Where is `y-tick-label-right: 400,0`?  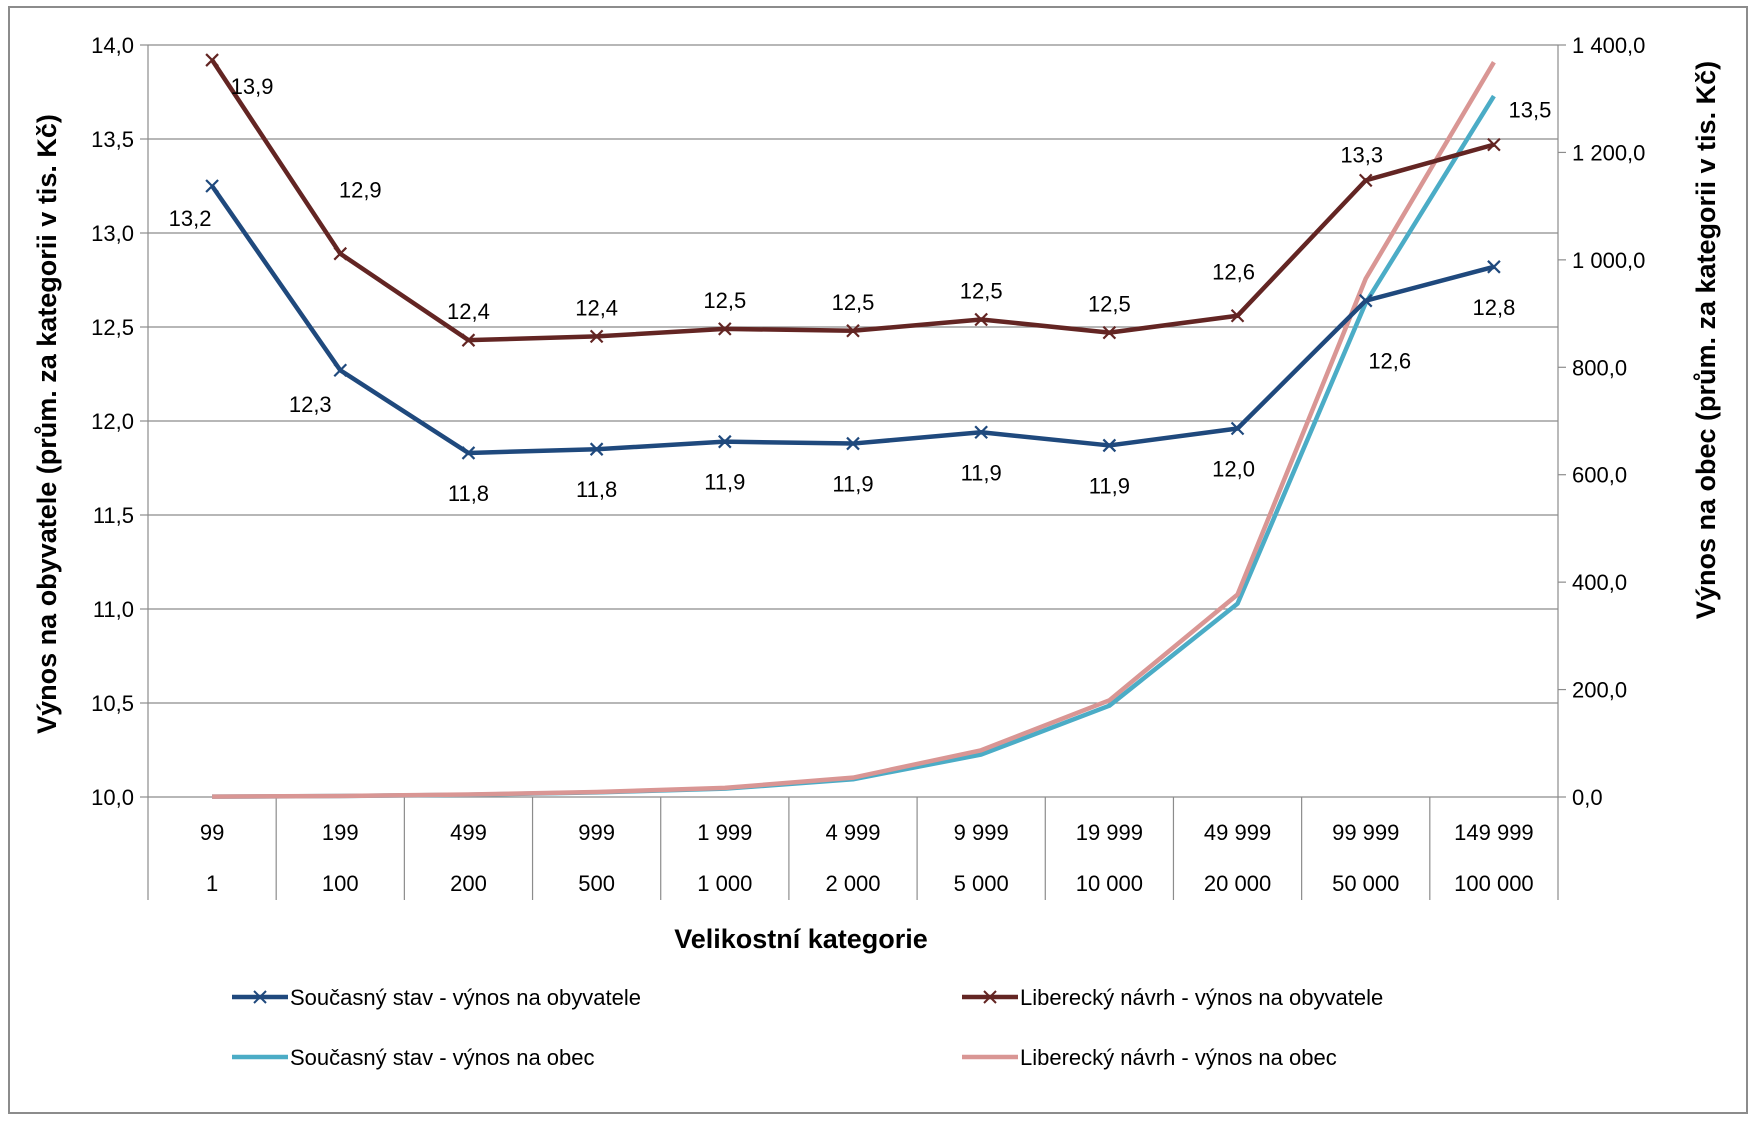 y-tick-label-right: 400,0 is located at coordinates (1599, 582).